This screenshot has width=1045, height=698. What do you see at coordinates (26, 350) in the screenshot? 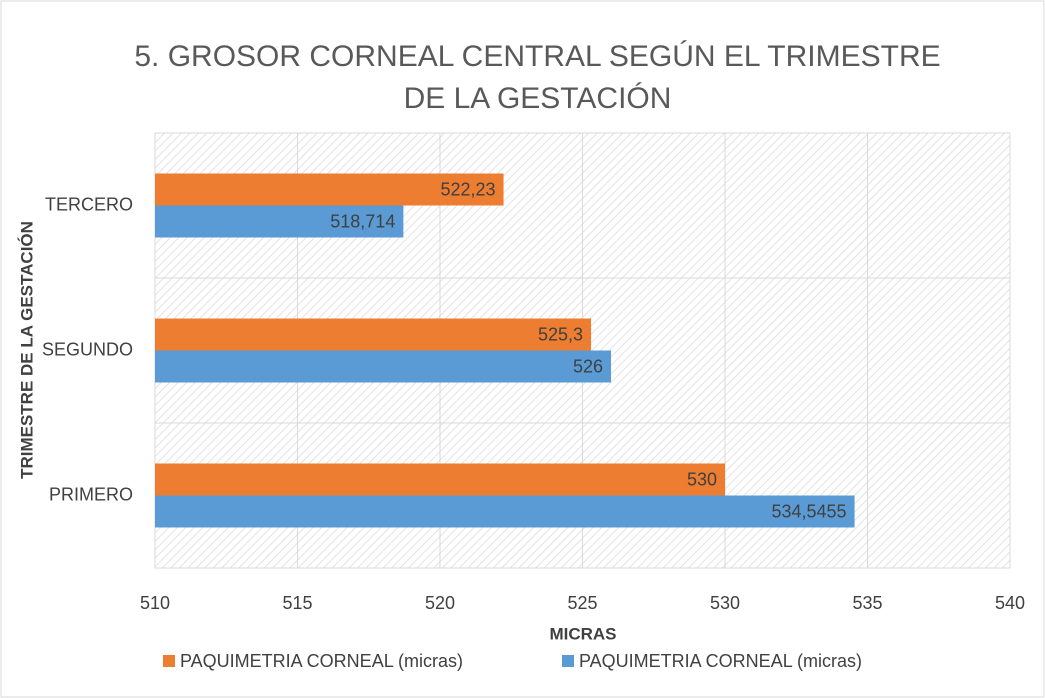
I see `y-axis-title: TRIMESTRE DE LA GESTACIÓN` at bounding box center [26, 350].